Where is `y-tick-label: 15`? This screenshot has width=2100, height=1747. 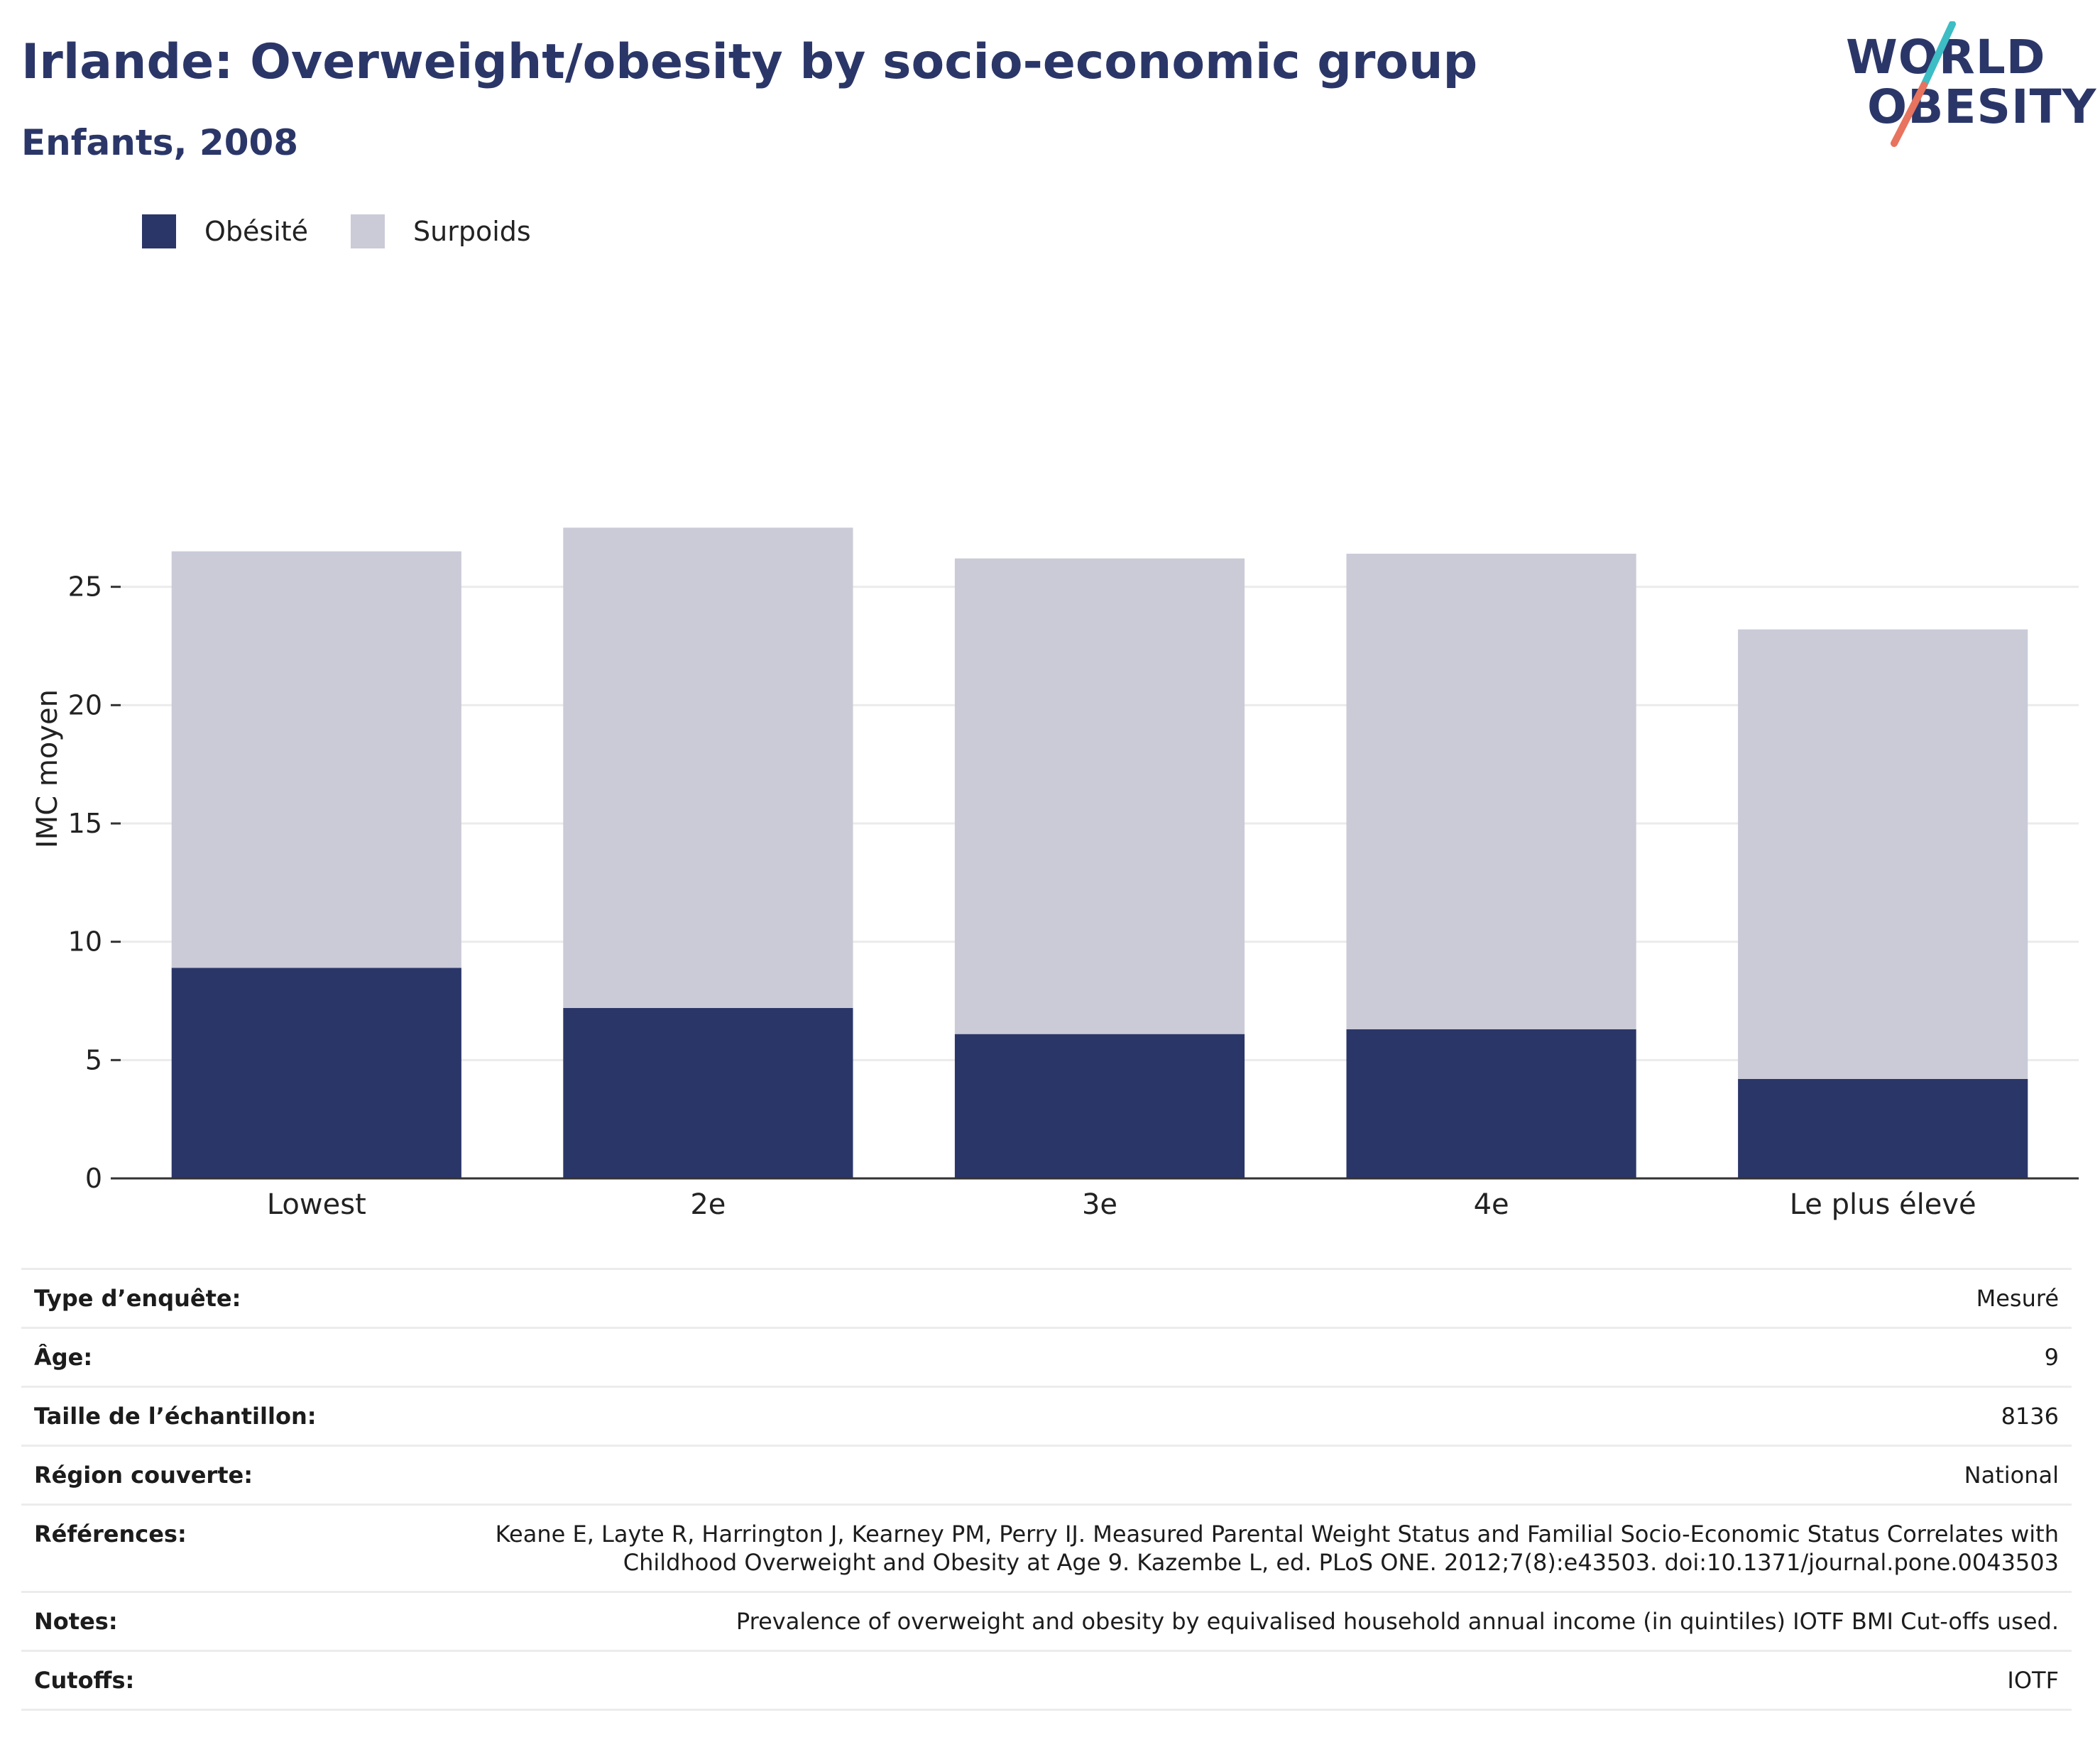
y-tick-label: 15 is located at coordinates (85, 823).